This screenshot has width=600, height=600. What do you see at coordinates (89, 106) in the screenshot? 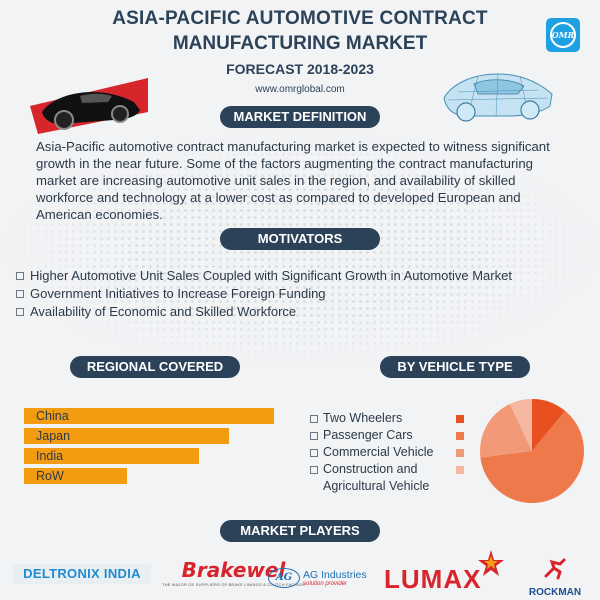
I see `sports-car-illustration` at bounding box center [89, 106].